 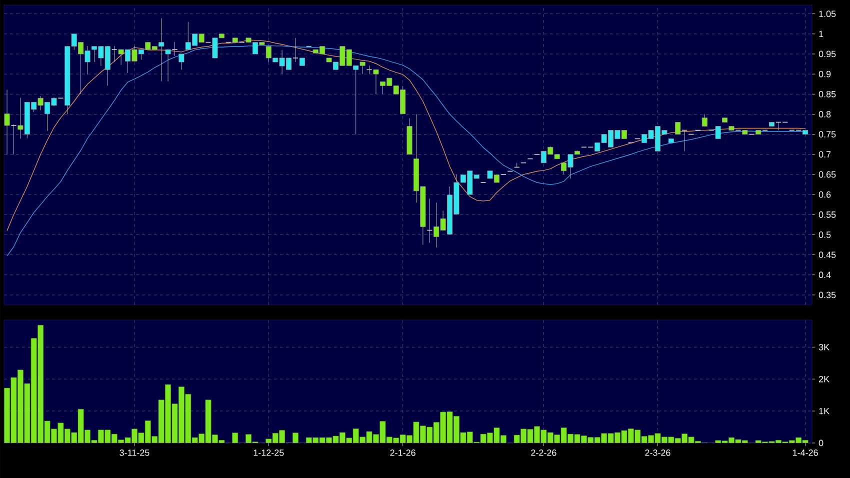 What do you see at coordinates (827, 214) in the screenshot?
I see `y-tick-label: 0.55` at bounding box center [827, 214].